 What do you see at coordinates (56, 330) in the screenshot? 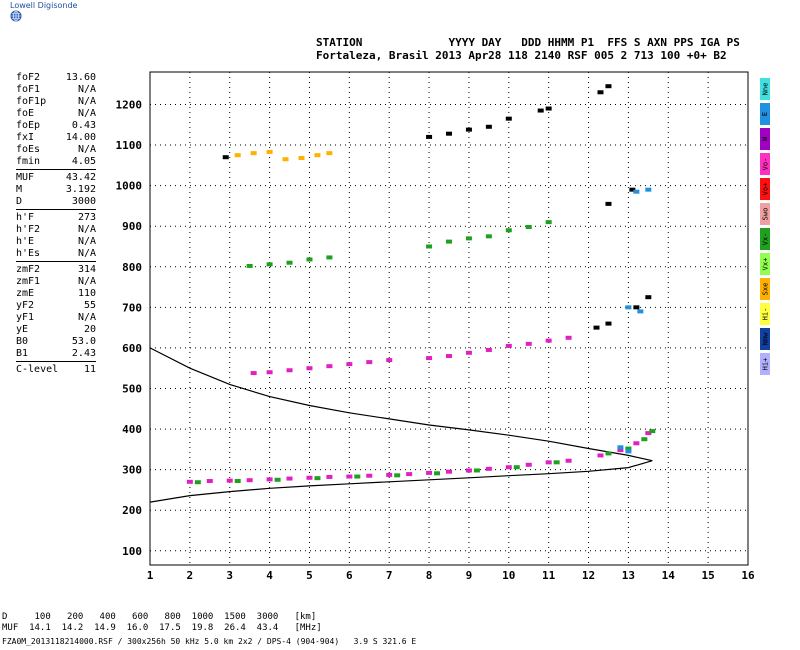
I see `param-row: yE 20` at bounding box center [56, 330].